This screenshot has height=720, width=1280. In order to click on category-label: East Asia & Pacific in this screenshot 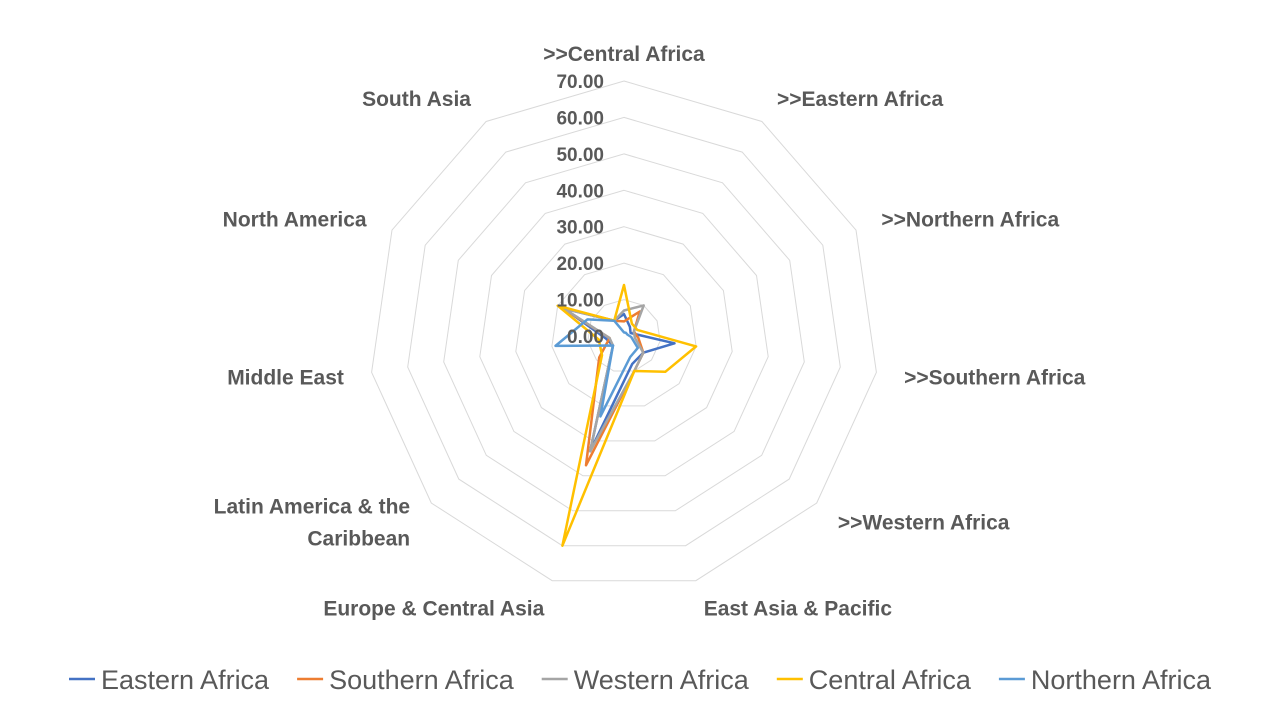, I will do `click(798, 609)`.